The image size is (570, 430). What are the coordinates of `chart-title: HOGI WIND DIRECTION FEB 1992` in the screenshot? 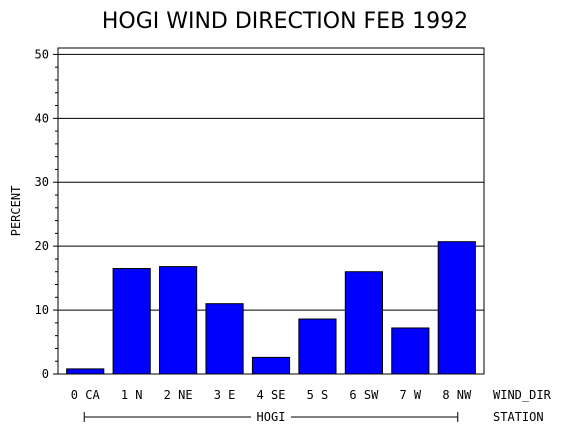 It's located at (285, 21).